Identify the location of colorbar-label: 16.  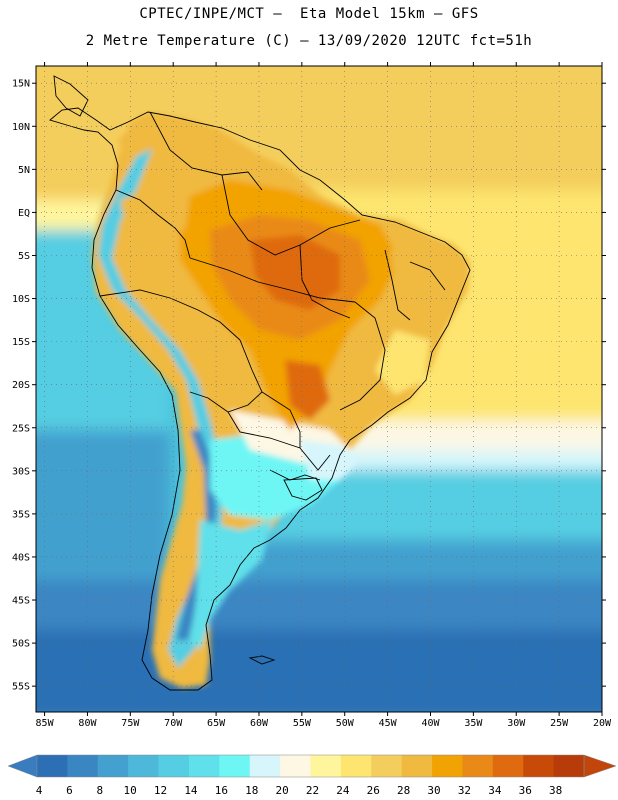
(221, 790).